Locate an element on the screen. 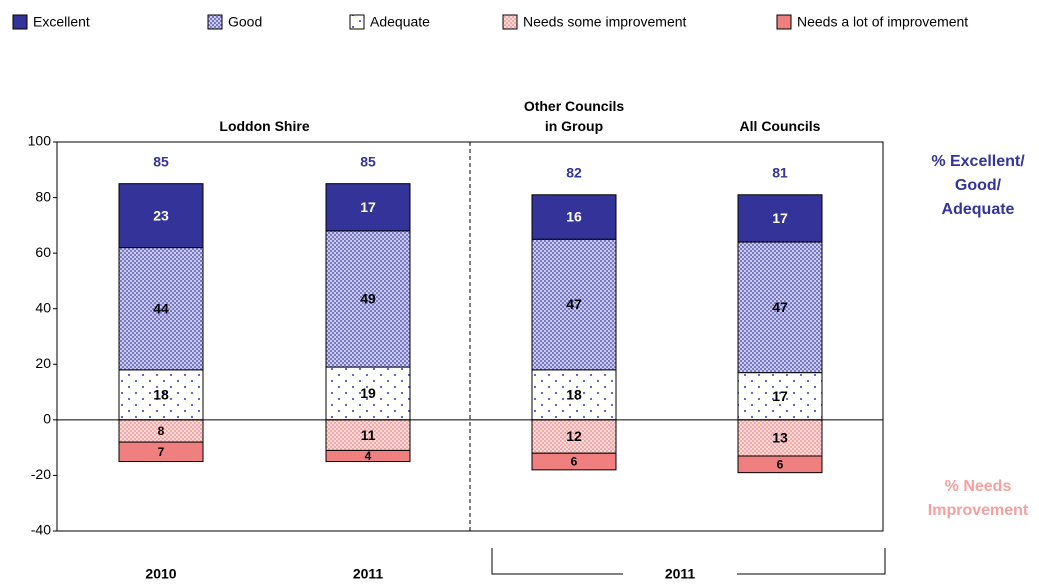 This screenshot has height=586, width=1039. total-label: 81 is located at coordinates (780, 172).